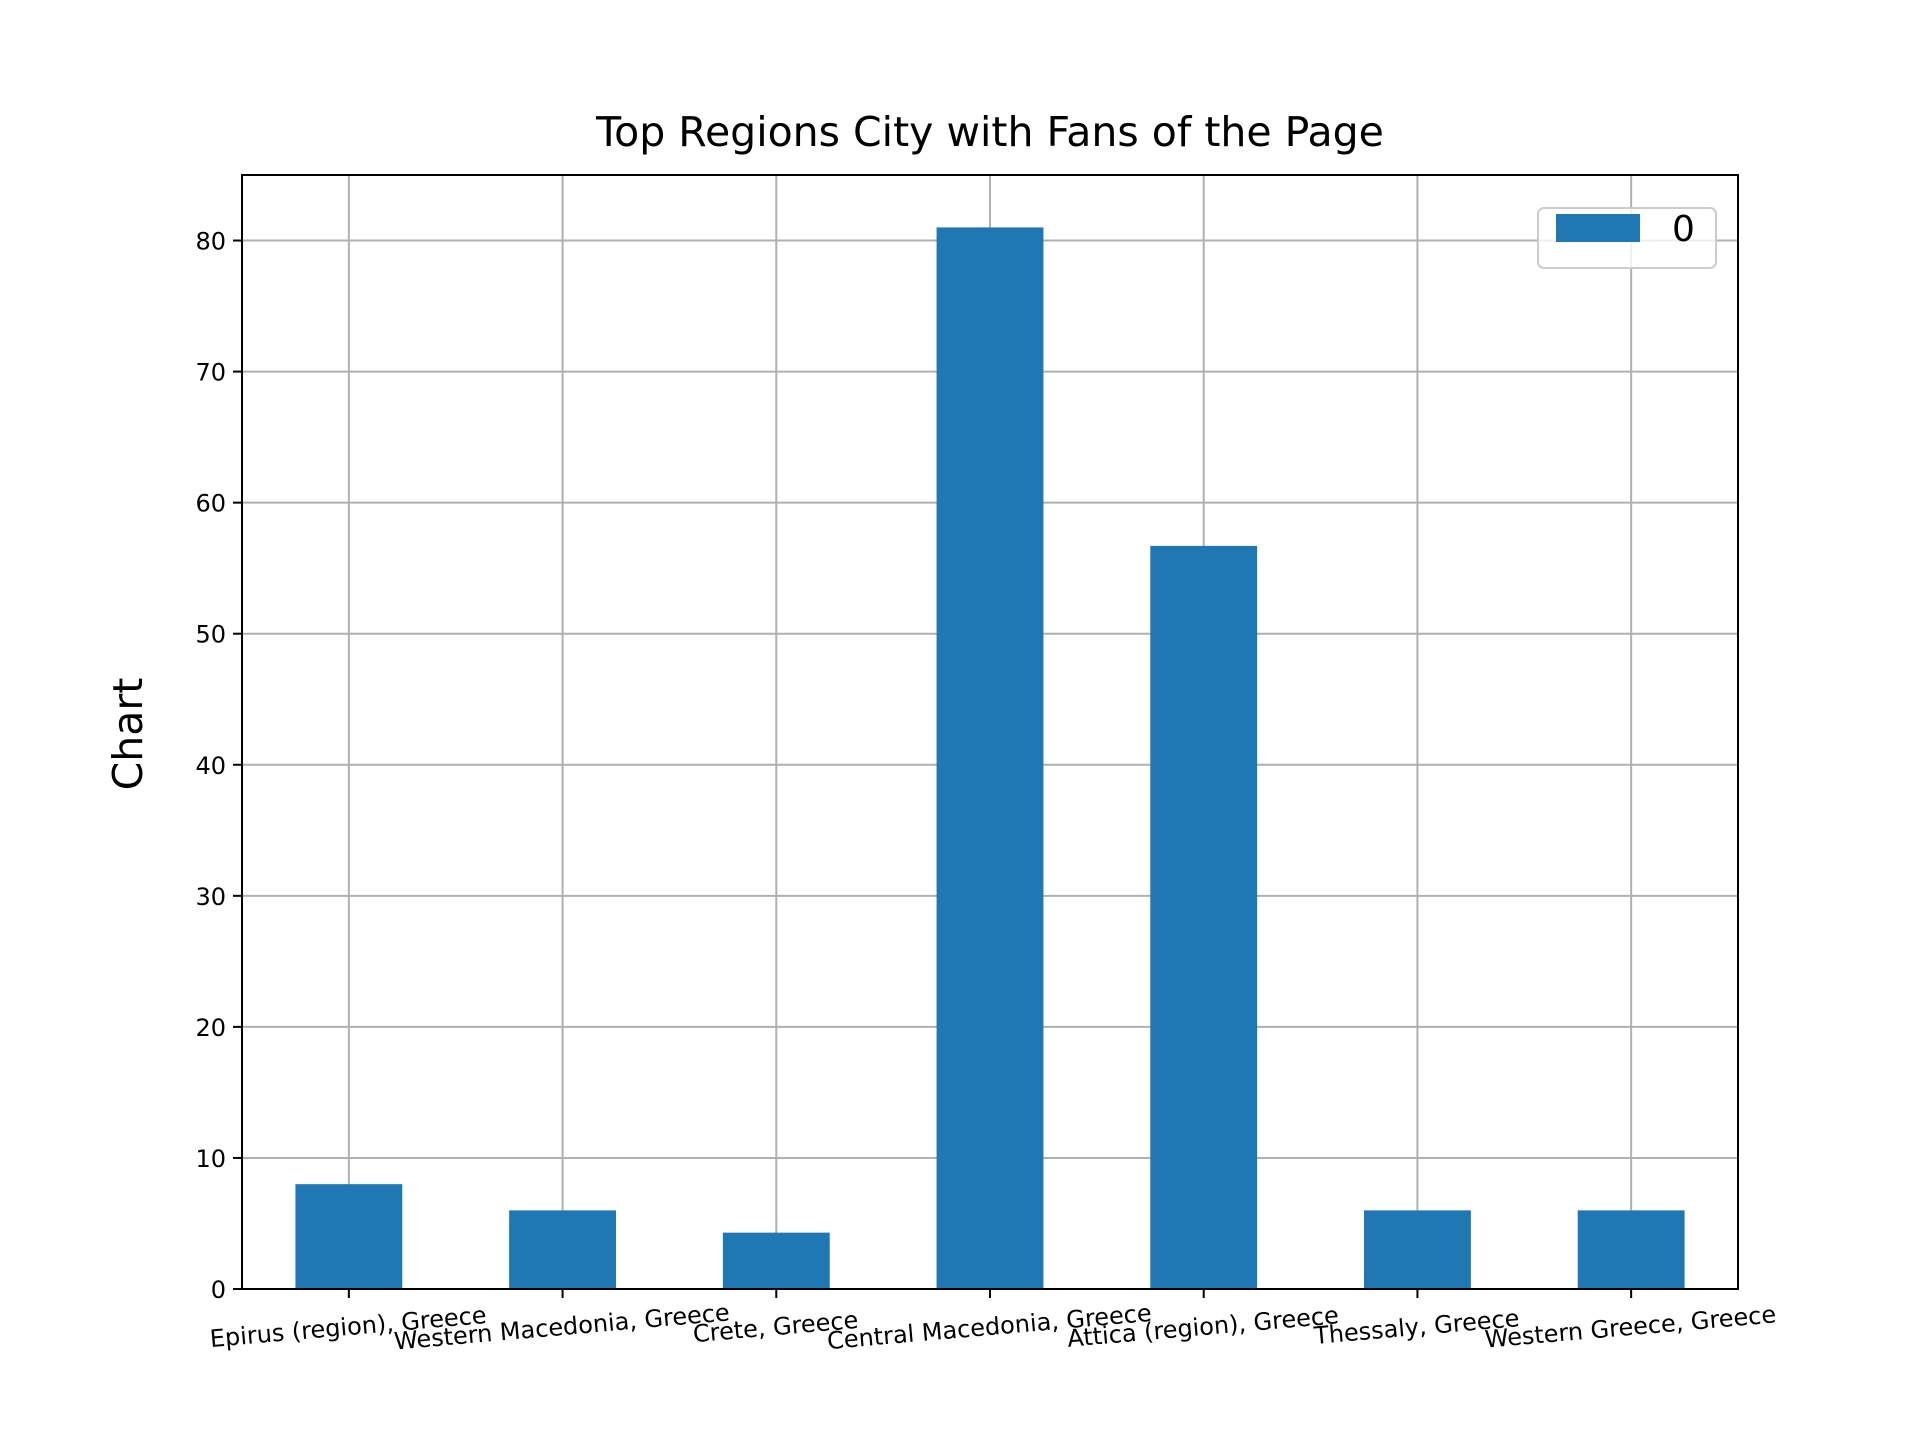 This screenshot has height=1440, width=1920. Describe the element at coordinates (1598, 228) in the screenshot. I see `legend-swatch` at that location.